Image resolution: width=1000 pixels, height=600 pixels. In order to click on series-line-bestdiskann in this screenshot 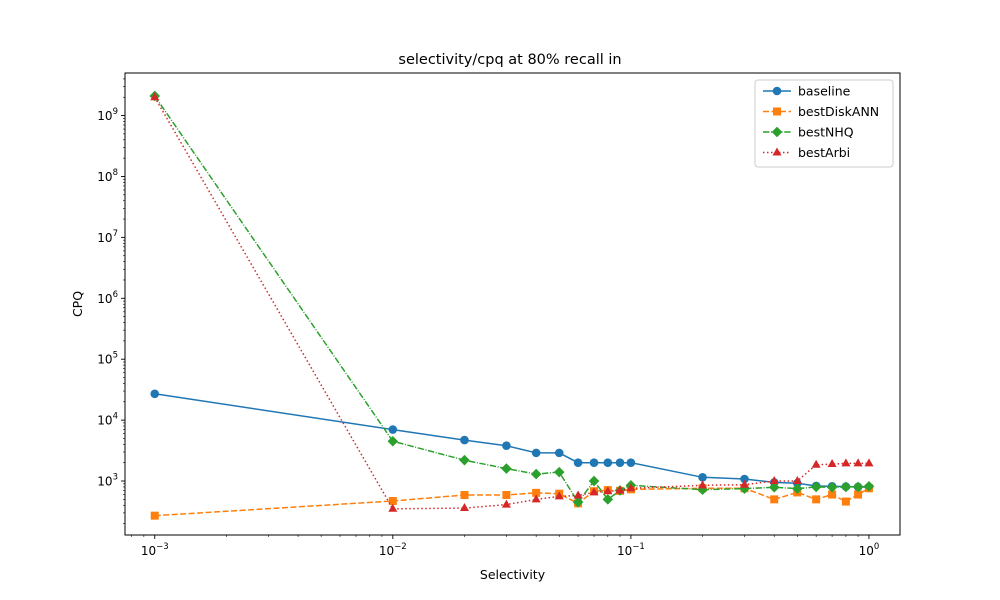, I will do `click(512, 502)`.